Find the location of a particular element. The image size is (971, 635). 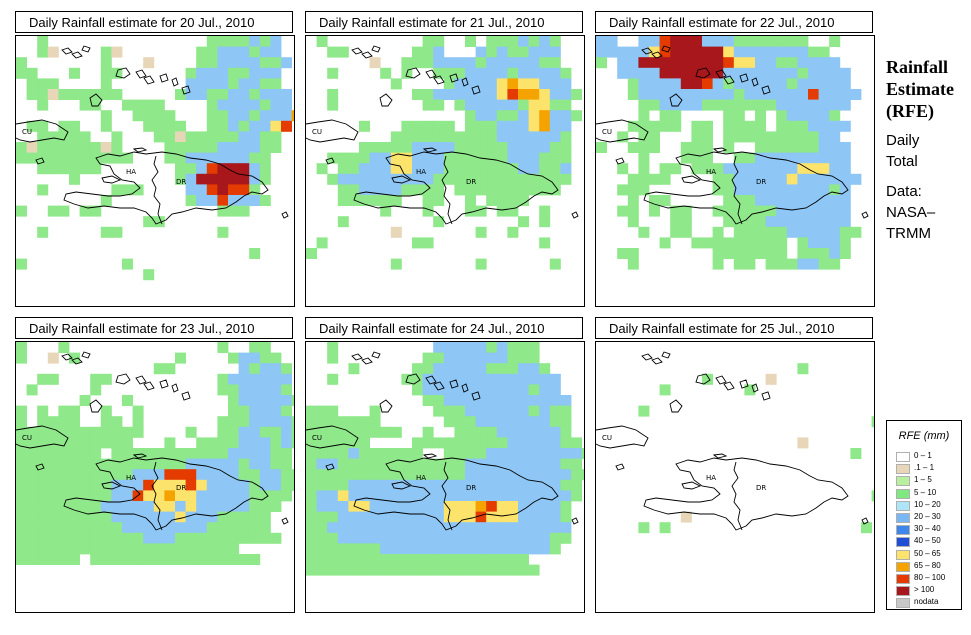

country-label-ha: HA is located at coordinates (131, 478).